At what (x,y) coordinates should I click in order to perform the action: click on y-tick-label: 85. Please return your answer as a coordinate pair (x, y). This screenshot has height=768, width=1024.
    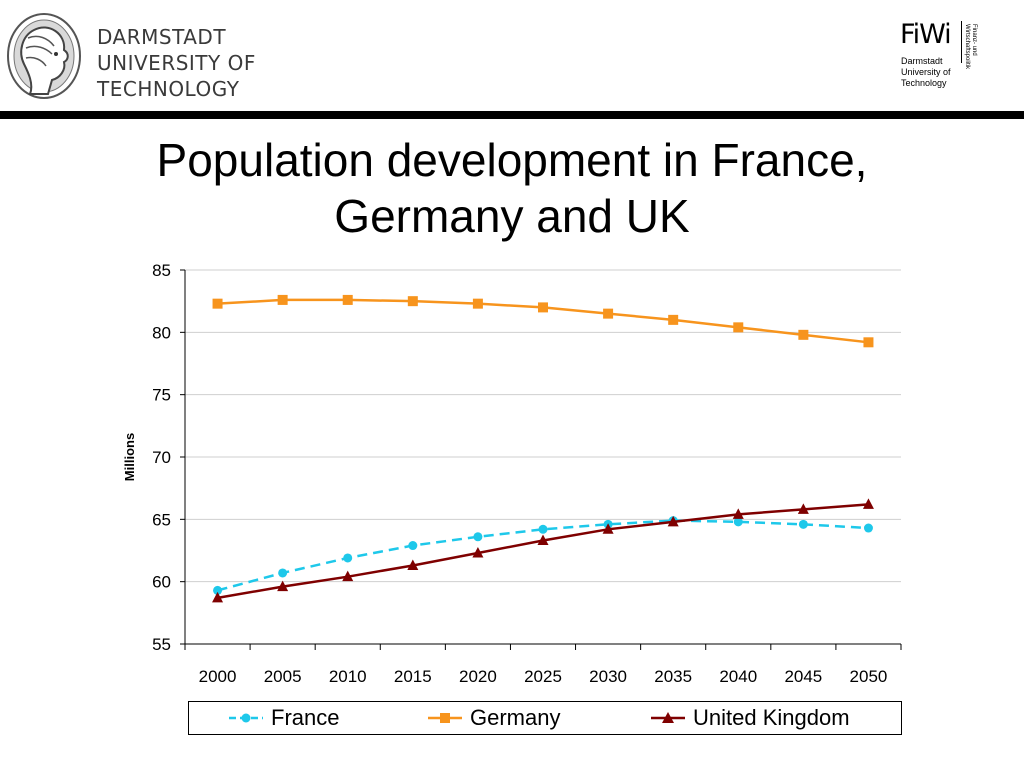
    Looking at the image, I should click on (161, 270).